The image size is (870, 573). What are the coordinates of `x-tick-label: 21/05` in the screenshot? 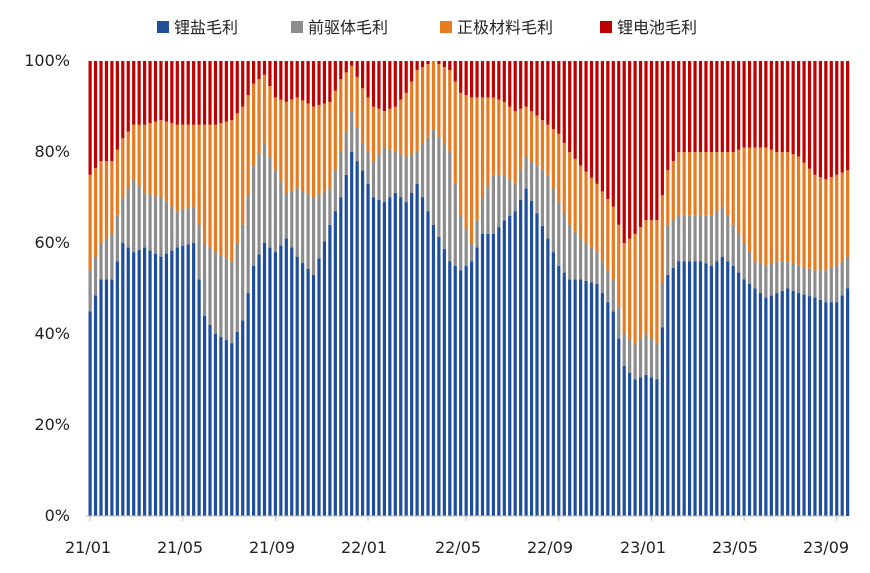 It's located at (180, 547).